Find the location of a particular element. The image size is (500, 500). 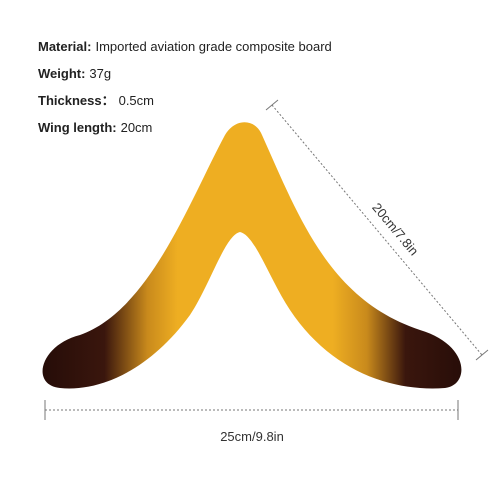

spec-line: Thickness： 0.5cm is located at coordinates (96, 100).